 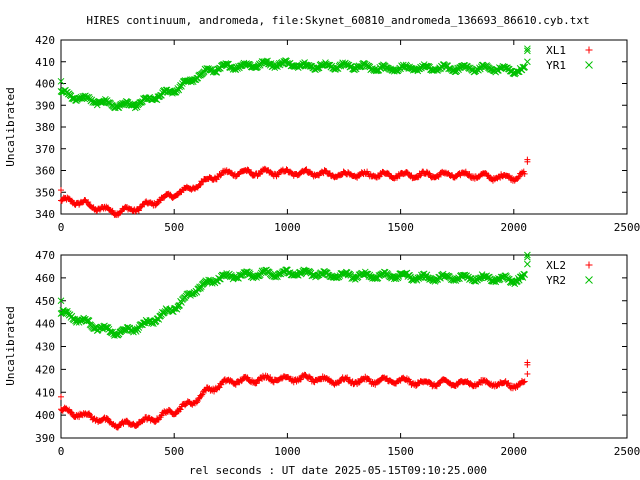 I want to click on legend-marker-yr1, so click(x=589, y=65).